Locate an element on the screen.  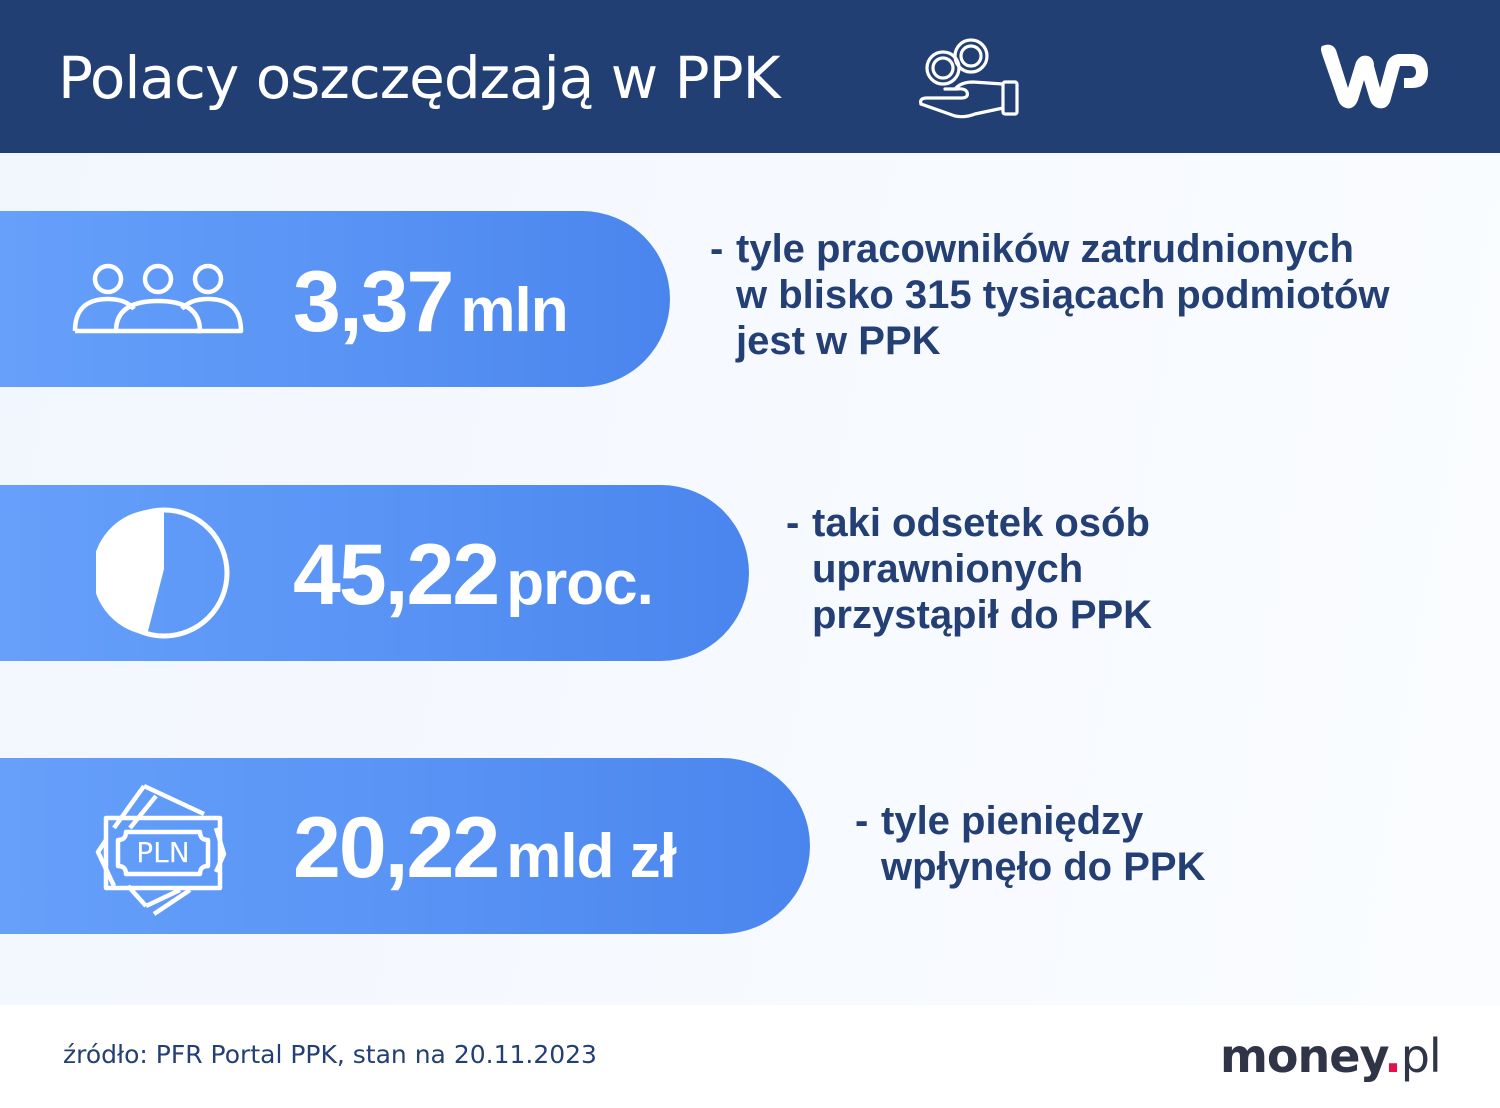
money-pl-logo: money.pl is located at coordinates (1331, 1056).